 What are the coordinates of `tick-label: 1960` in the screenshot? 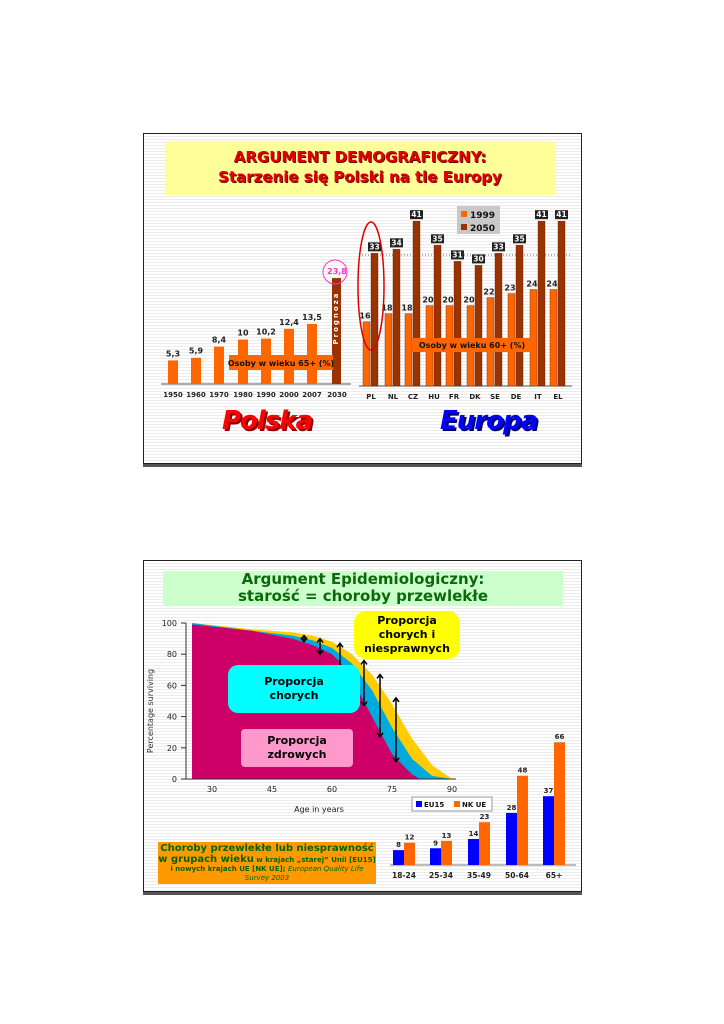 It's located at (196, 395).